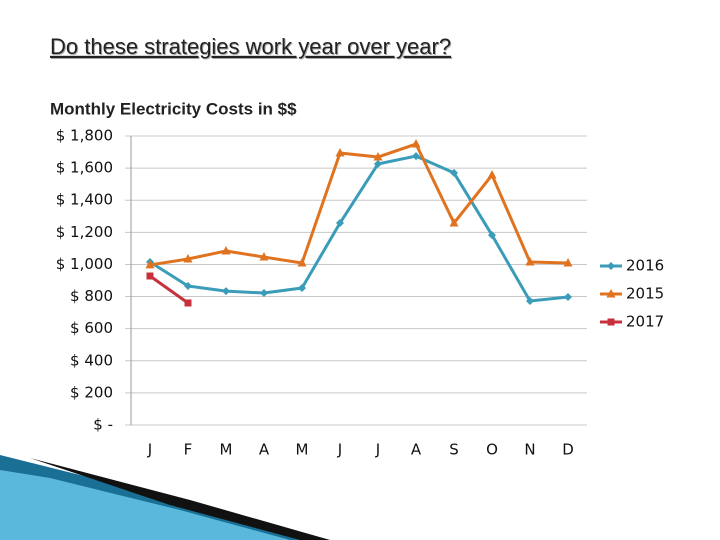 The width and height of the screenshot is (720, 540). I want to click on x-tick-label: N, so click(529, 450).